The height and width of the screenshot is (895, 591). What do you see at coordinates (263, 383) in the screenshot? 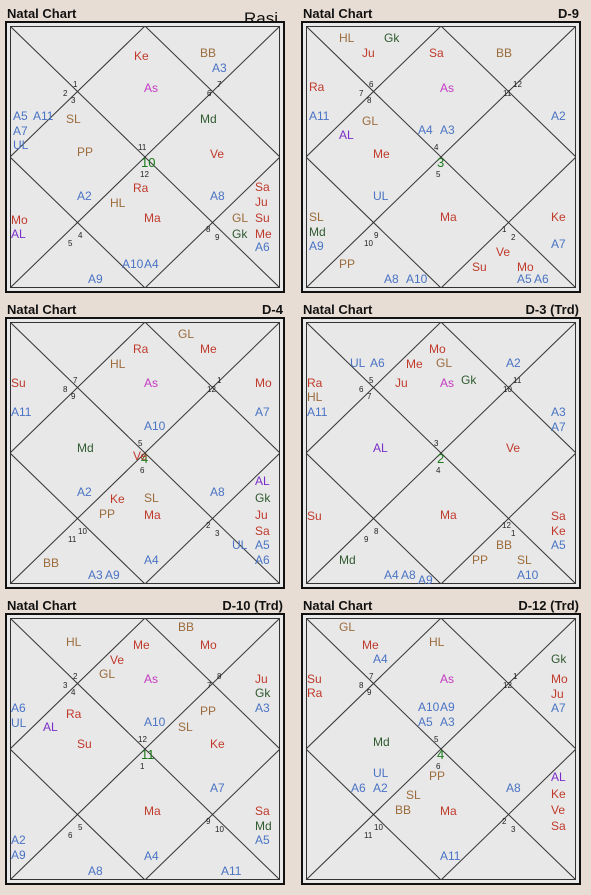
I see `planet-label: Mo` at bounding box center [263, 383].